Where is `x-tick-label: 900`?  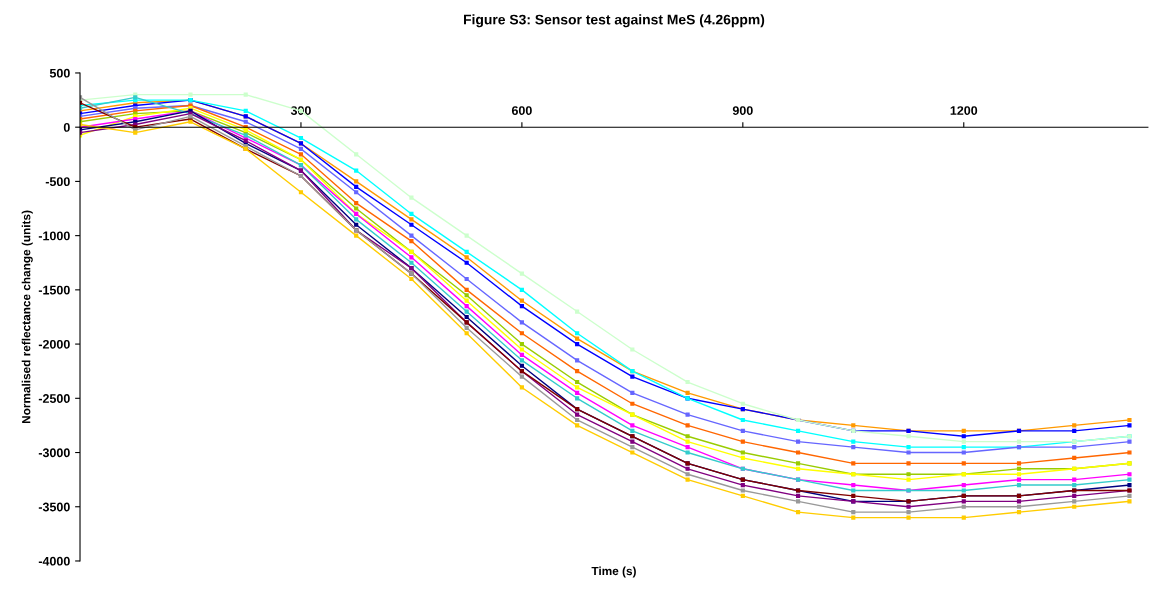
x-tick-label: 900 is located at coordinates (742, 110).